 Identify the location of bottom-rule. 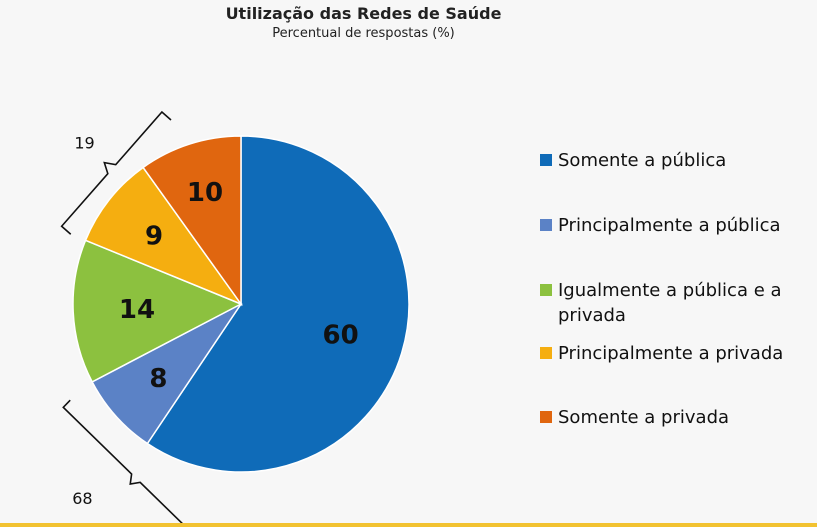
(408, 525).